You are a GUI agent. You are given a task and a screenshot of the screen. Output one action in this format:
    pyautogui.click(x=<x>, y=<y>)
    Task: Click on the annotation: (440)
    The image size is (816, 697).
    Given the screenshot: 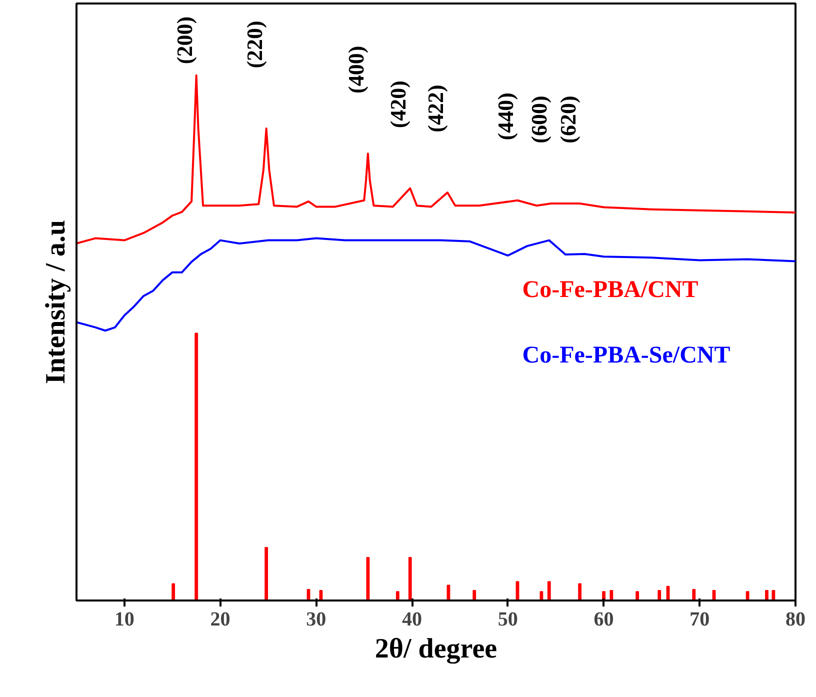 What is the action you would take?
    pyautogui.click(x=505, y=116)
    